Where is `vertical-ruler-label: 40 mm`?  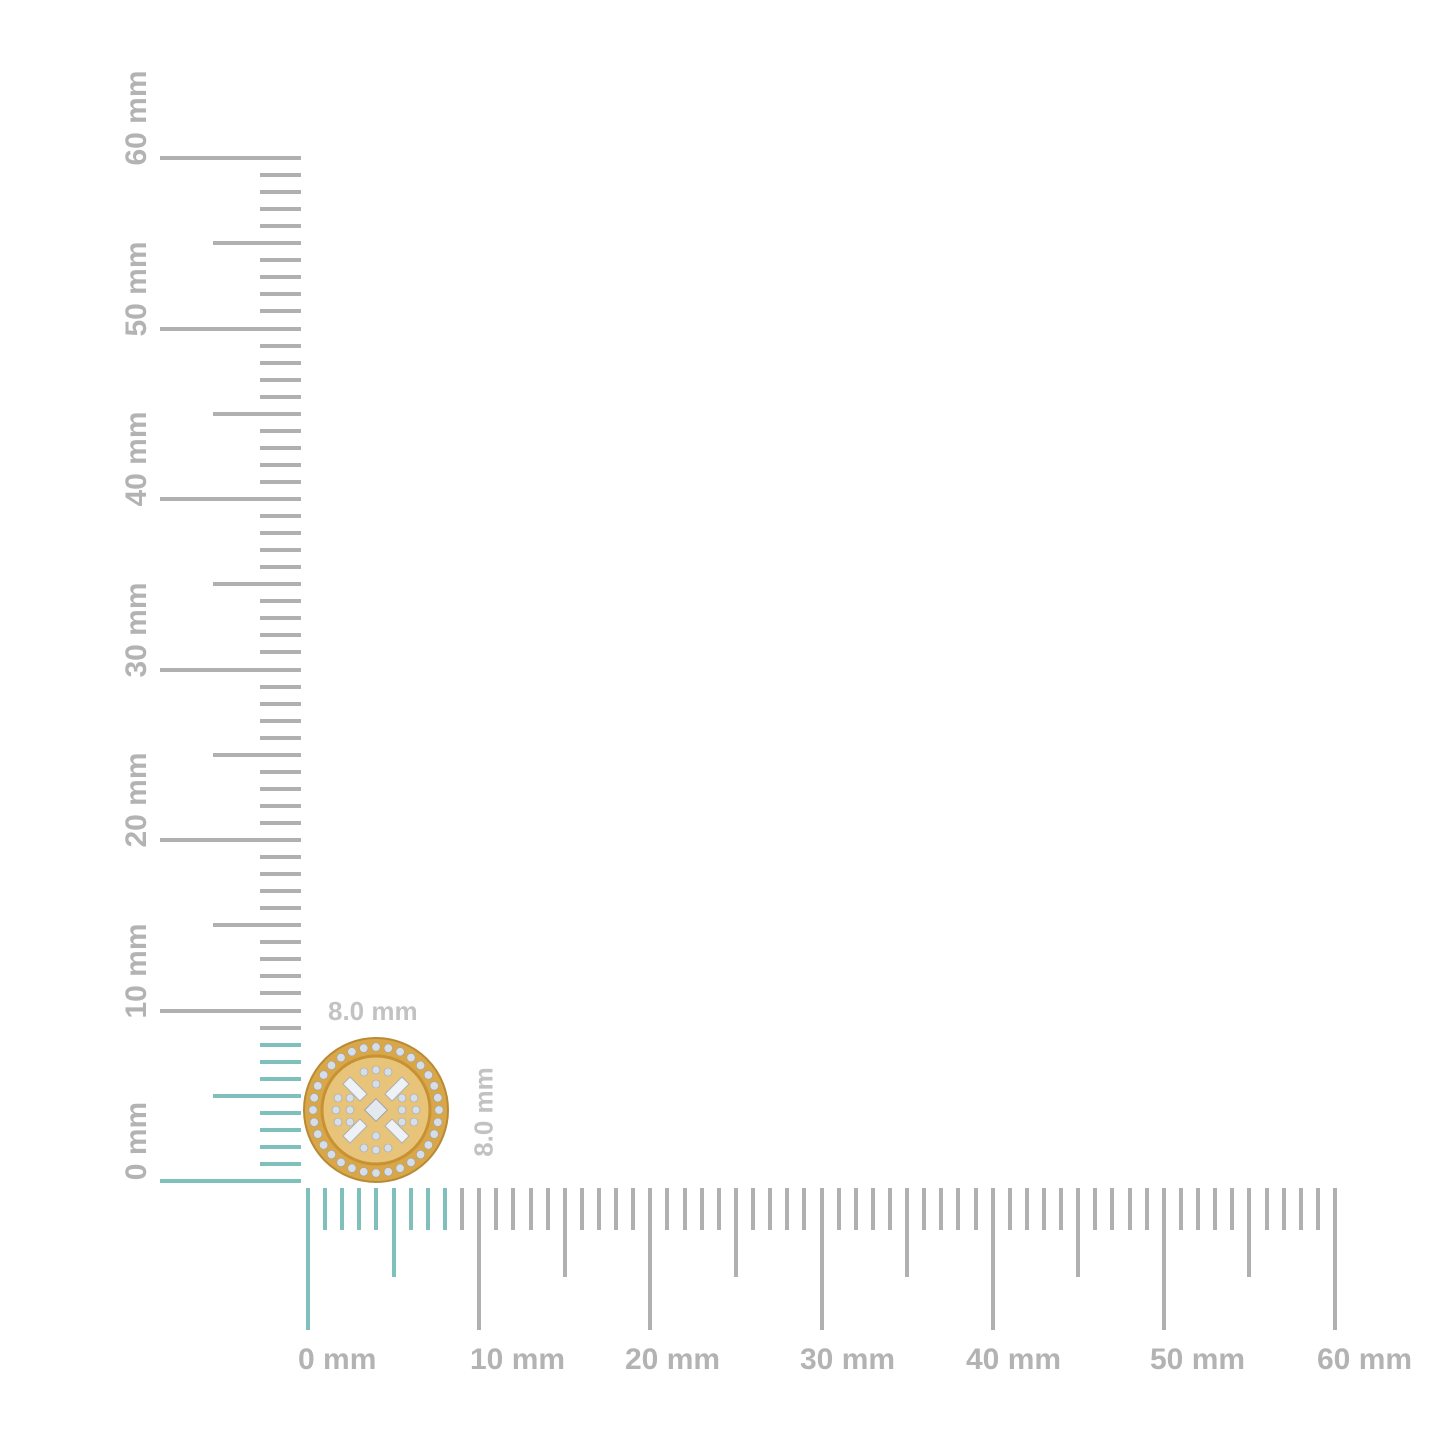 vertical-ruler-label: 40 mm is located at coordinates (136, 459).